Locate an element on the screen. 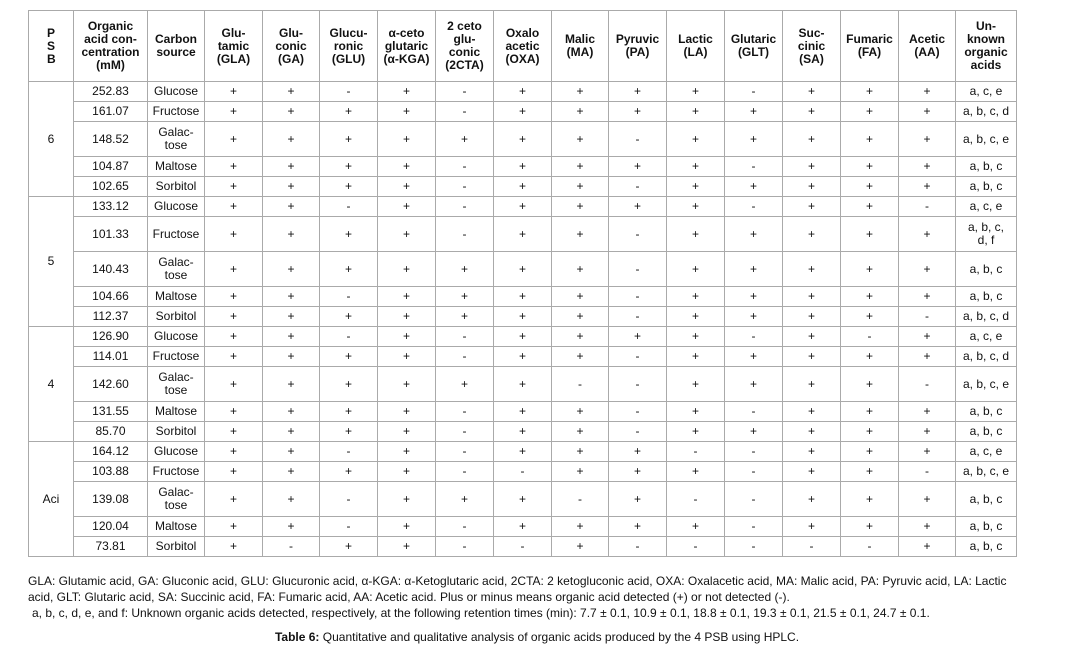 This screenshot has width=1074, height=653. unknown-acids-cell: a, b, c, d, f is located at coordinates (986, 234).